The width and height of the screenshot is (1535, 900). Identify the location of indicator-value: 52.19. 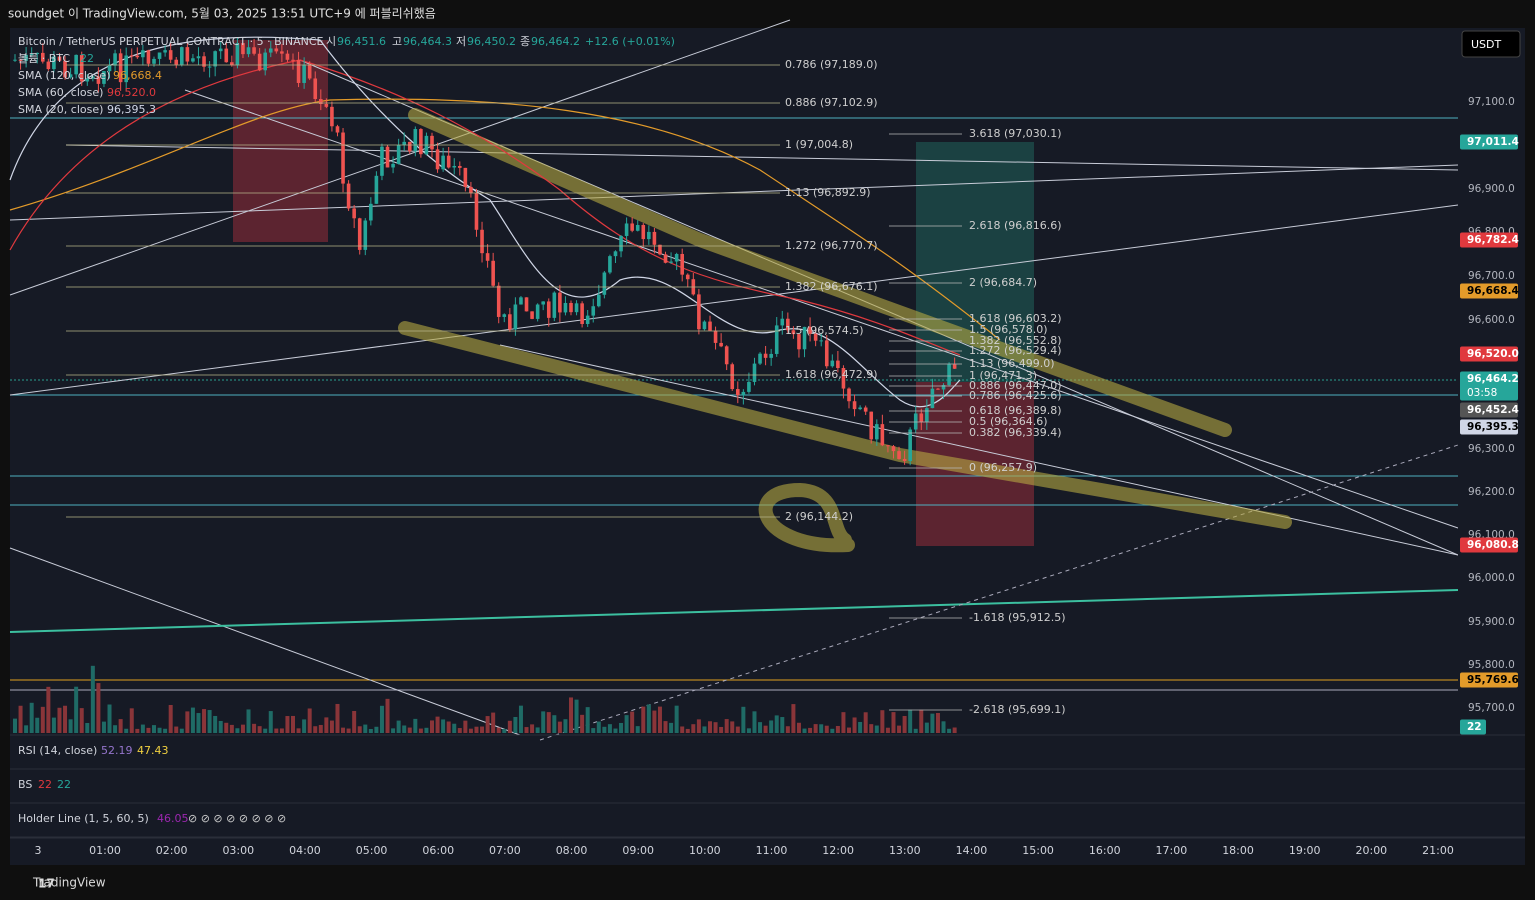
(117, 750).